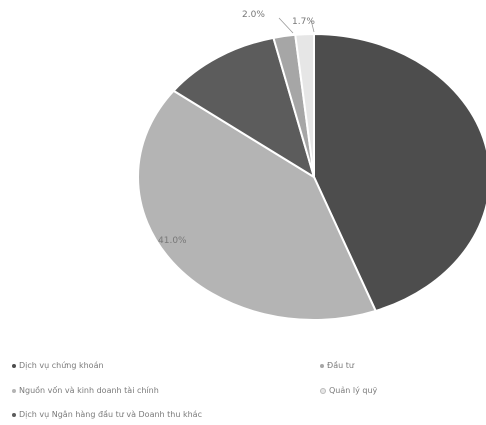 The width and height of the screenshot is (486, 425). I want to click on legend-item-nguon-von: Nguồn vốn và kinh doanh tài chính, so click(85, 390).